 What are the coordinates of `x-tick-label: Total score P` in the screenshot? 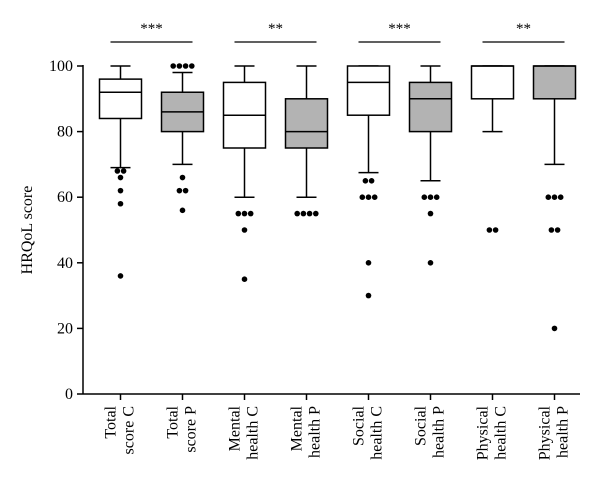 It's located at (182, 428).